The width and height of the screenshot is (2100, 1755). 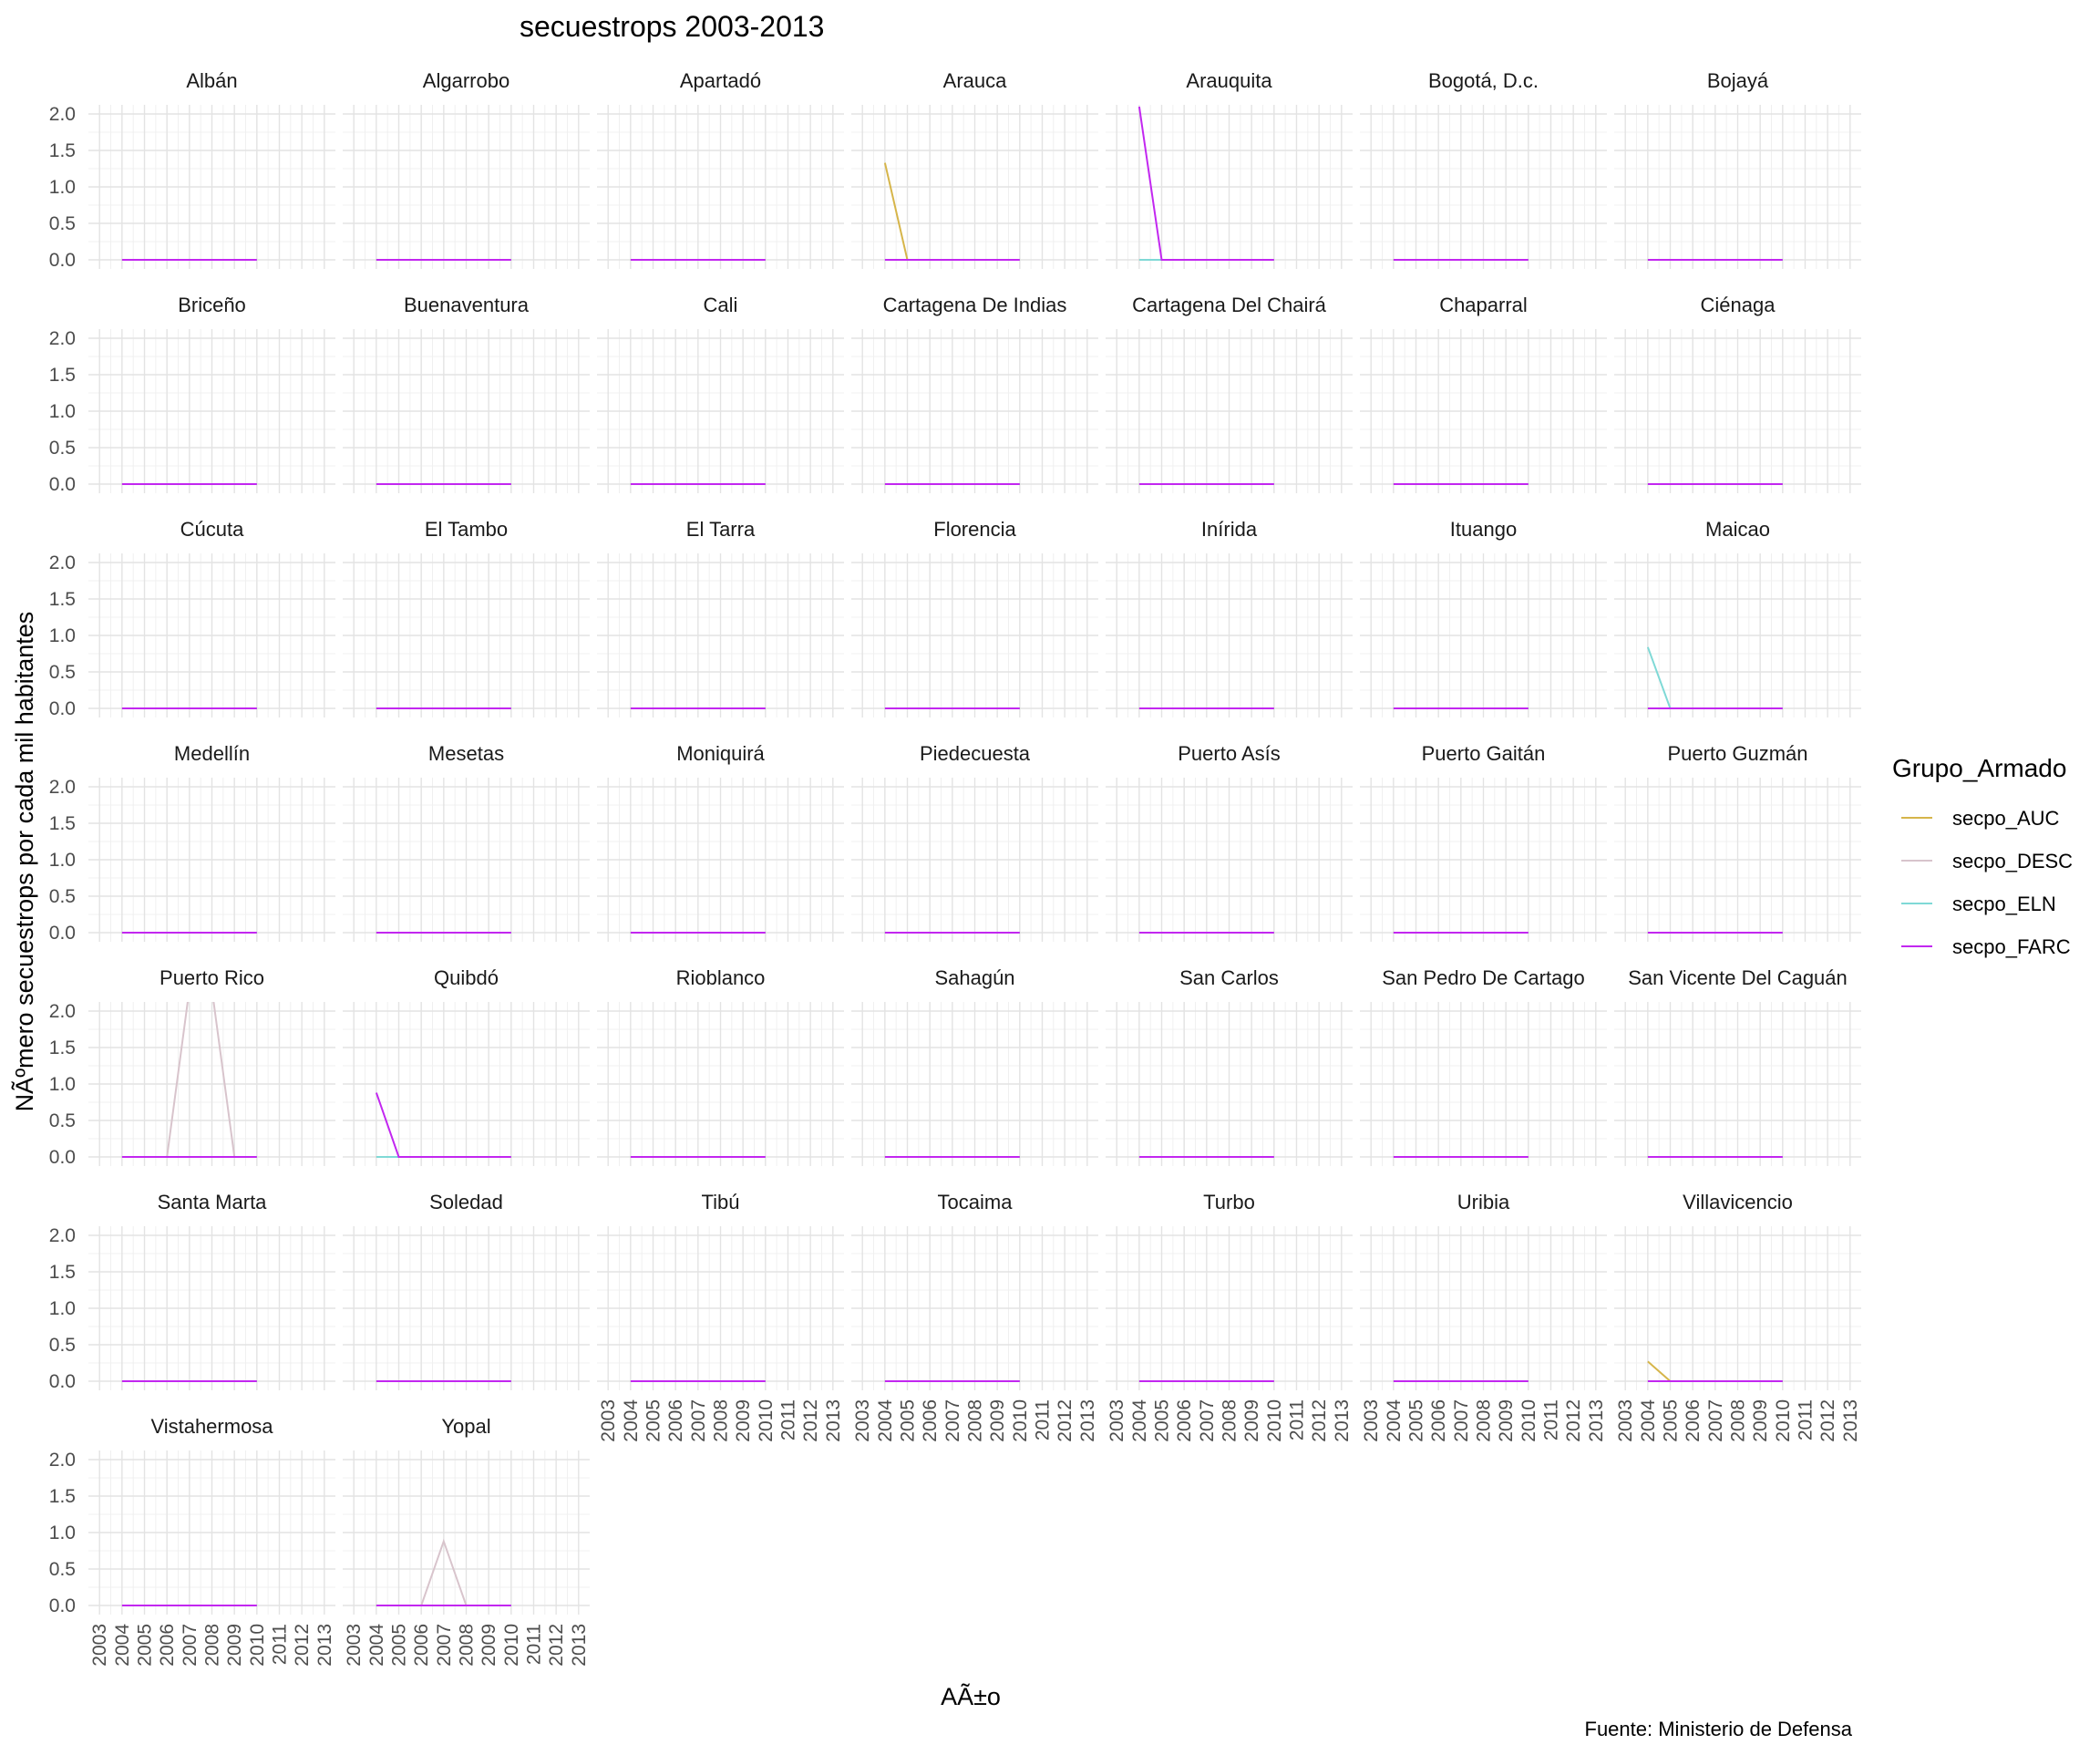 I want to click on legend-label: secpo_DESC, so click(x=2012, y=861).